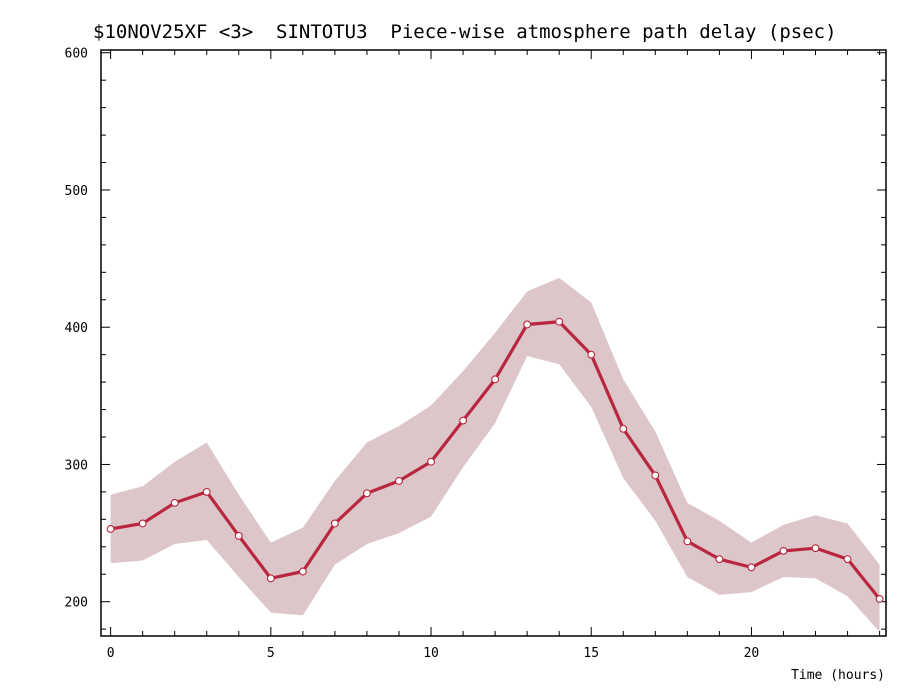 Image resolution: width=905 pixels, height=692 pixels. What do you see at coordinates (752, 653) in the screenshot?
I see `x-tick-label: 20` at bounding box center [752, 653].